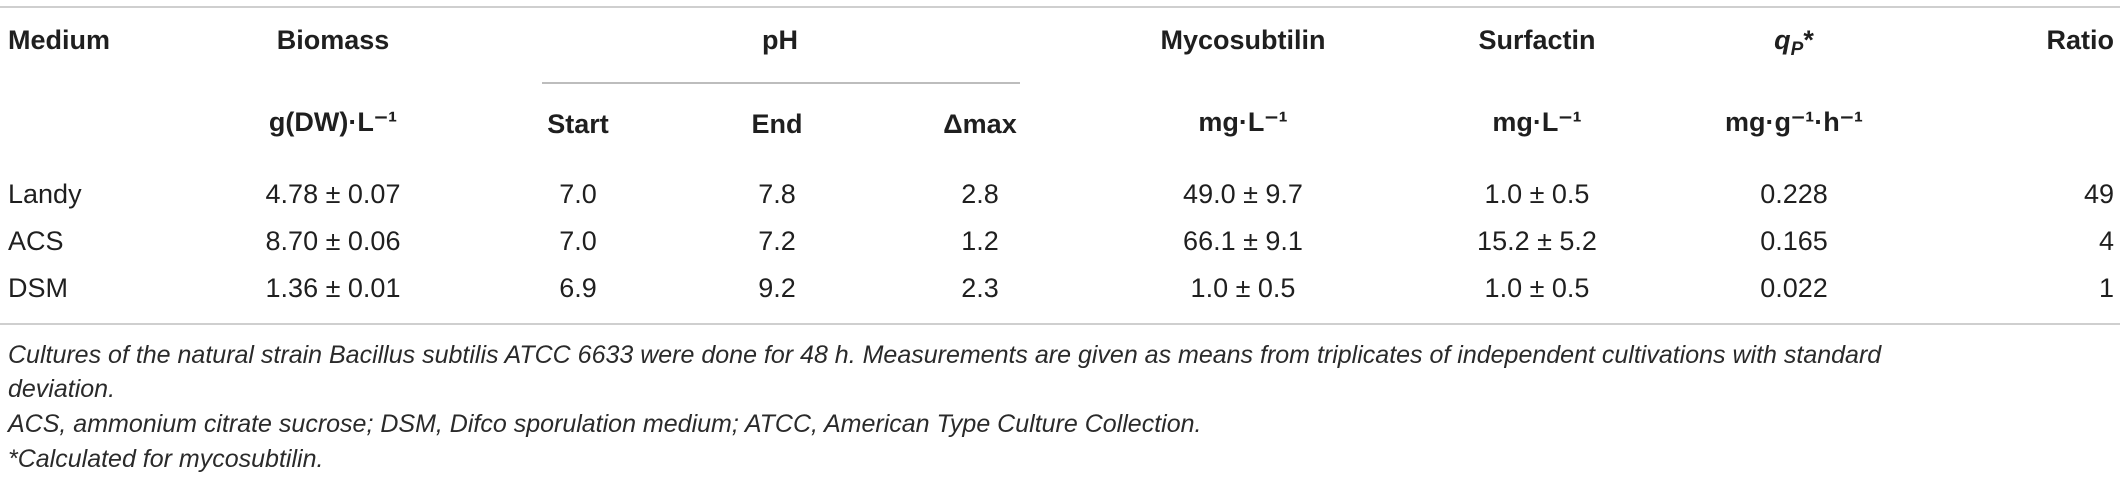  Describe the element at coordinates (777, 194) in the screenshot. I see `row-landy-end: 7.8` at that location.